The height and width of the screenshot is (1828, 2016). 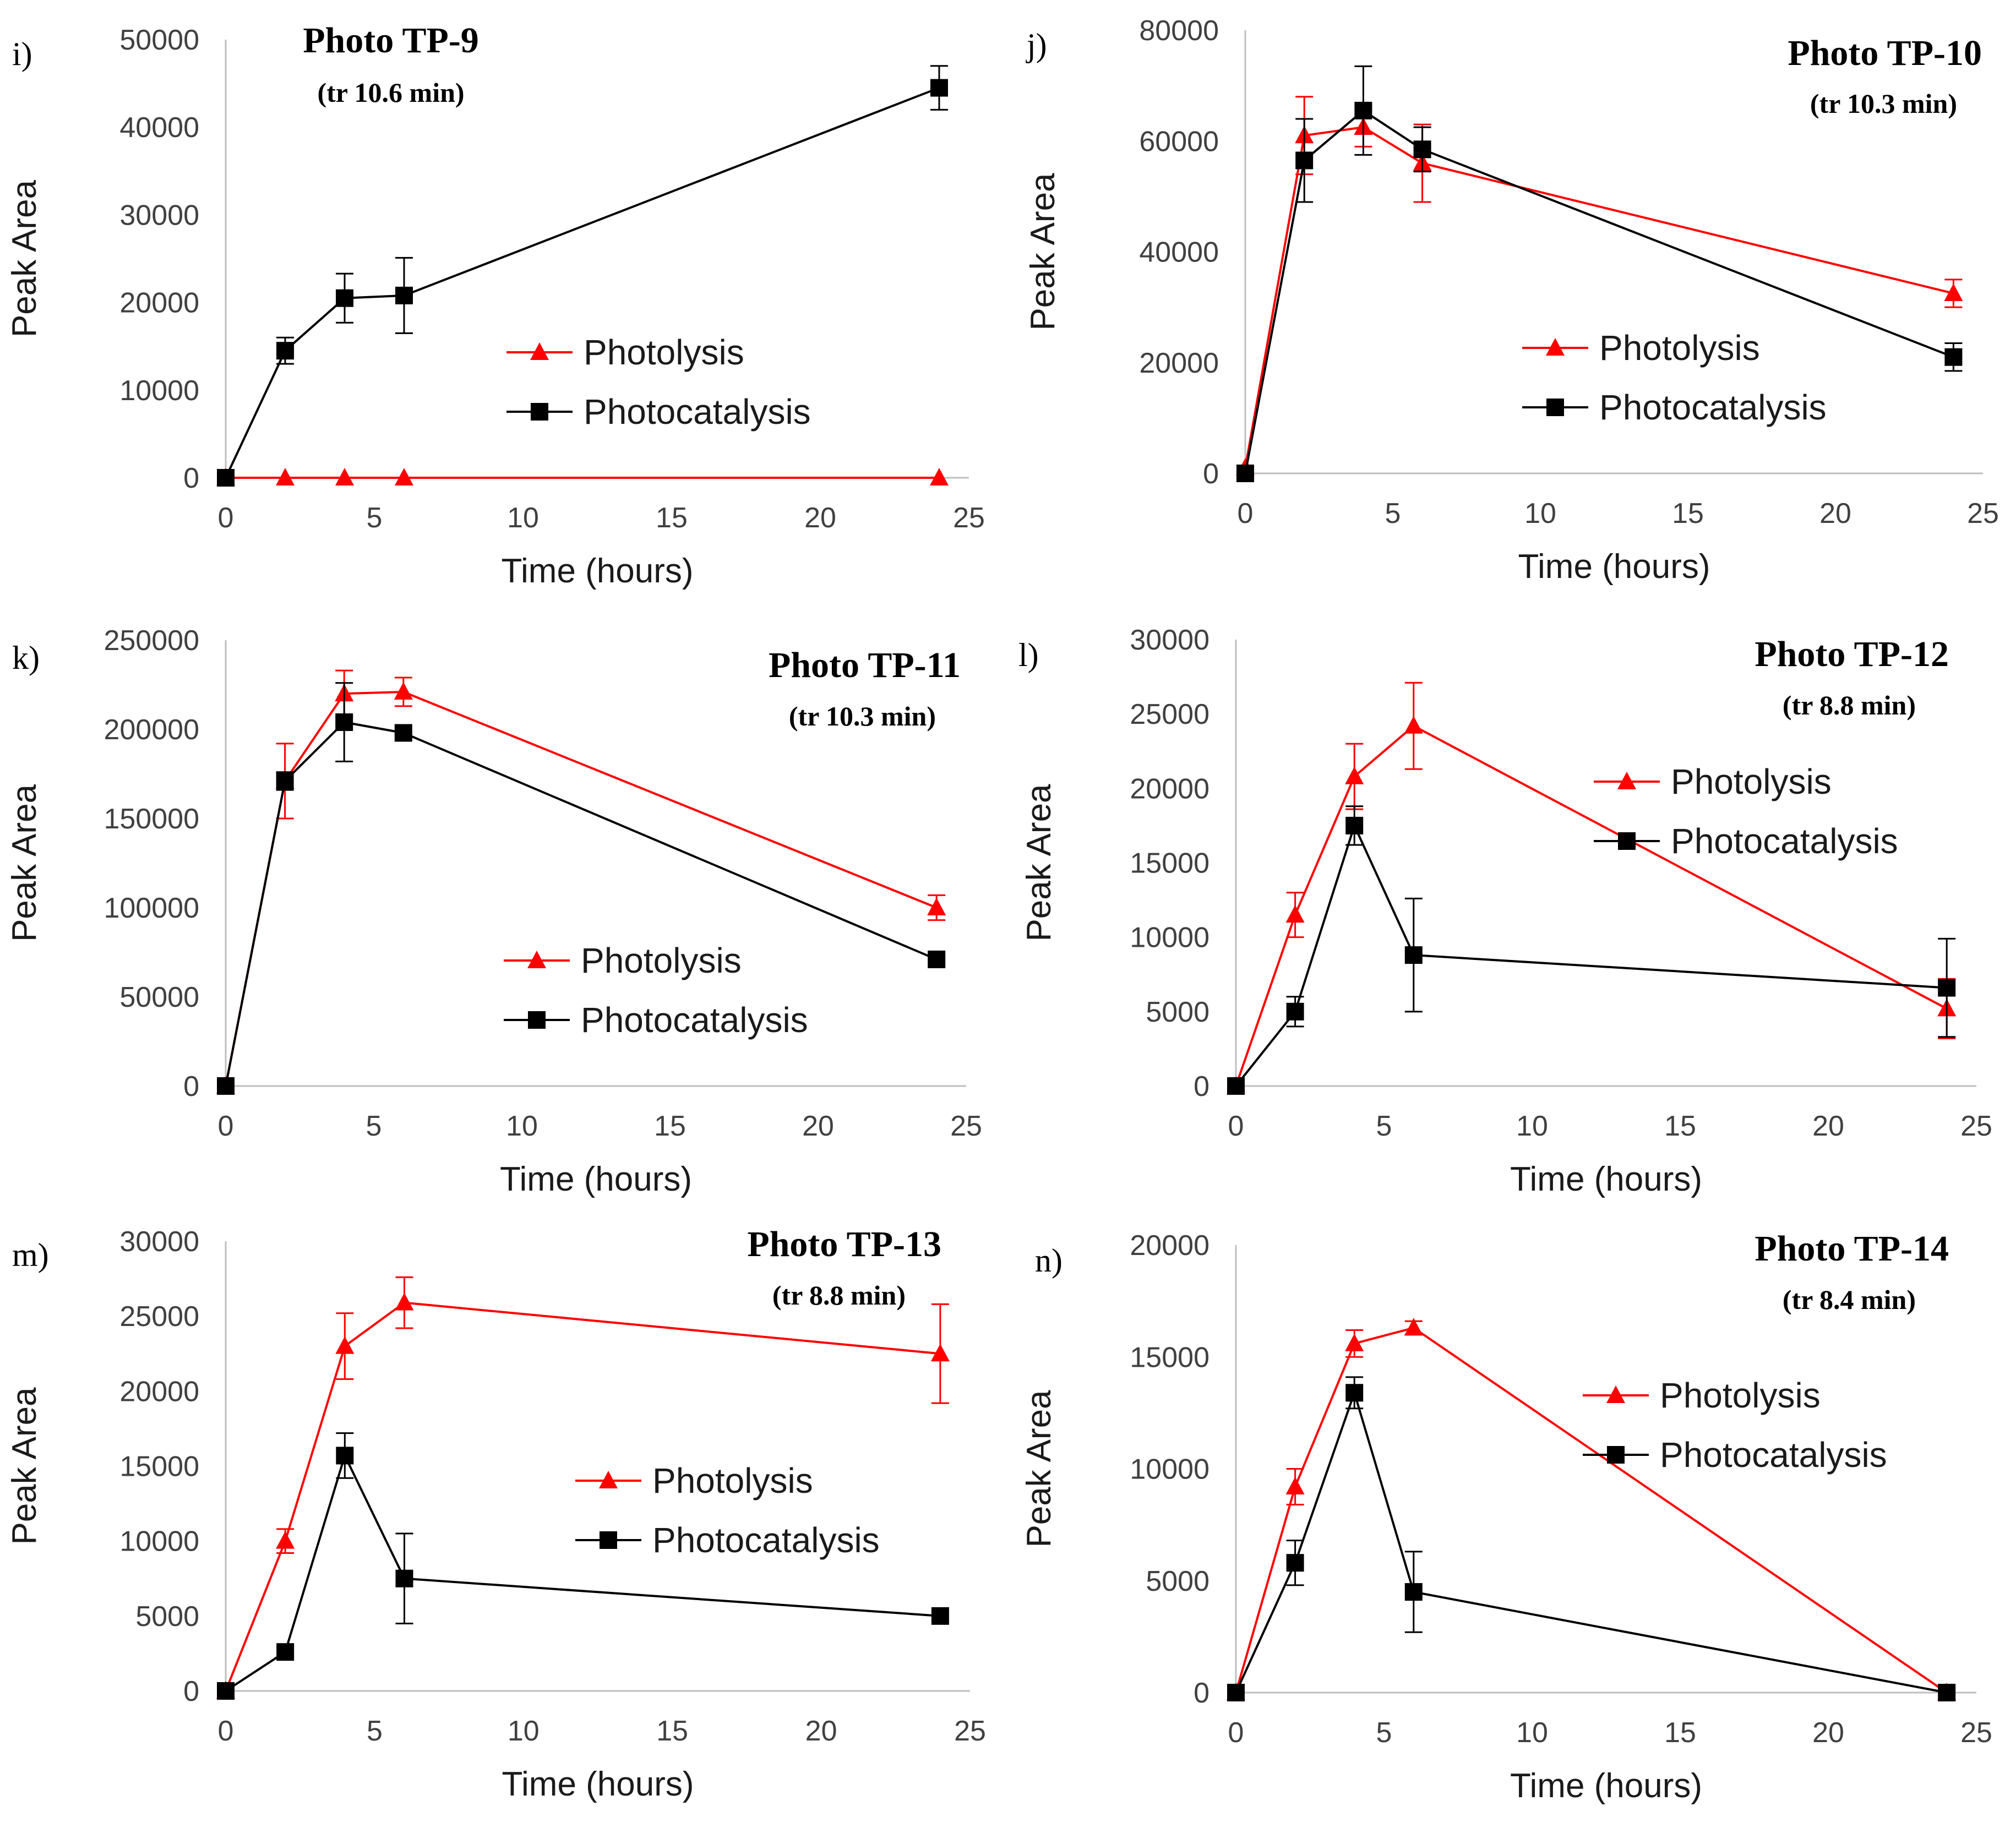 What do you see at coordinates (391, 40) in the screenshot?
I see `chart-title: Photo TP-9` at bounding box center [391, 40].